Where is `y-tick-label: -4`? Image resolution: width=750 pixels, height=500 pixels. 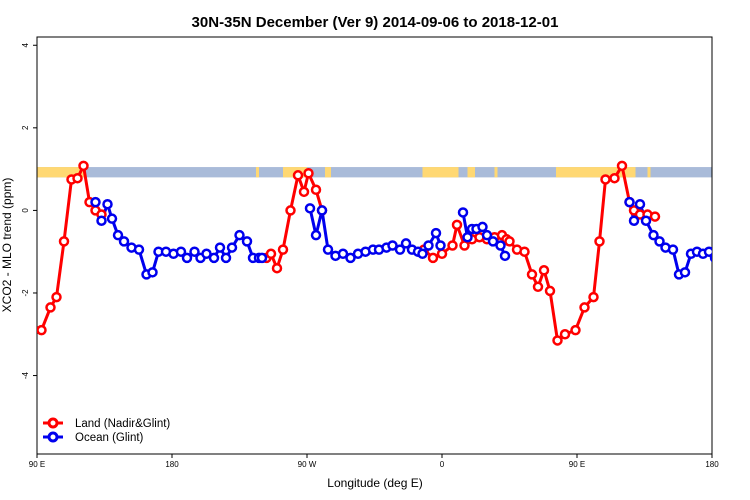 y-tick-label: -4 is located at coordinates (25, 375).